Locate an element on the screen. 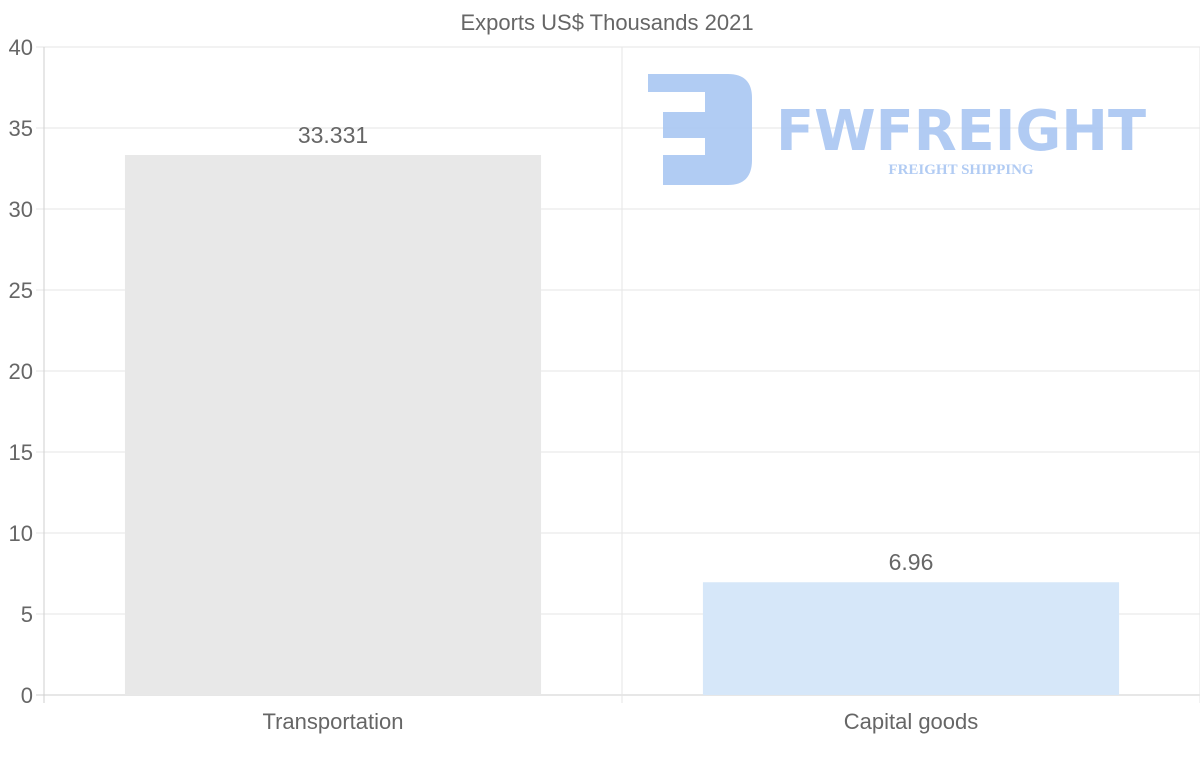  y-tick-label: 0 is located at coordinates (27, 695).